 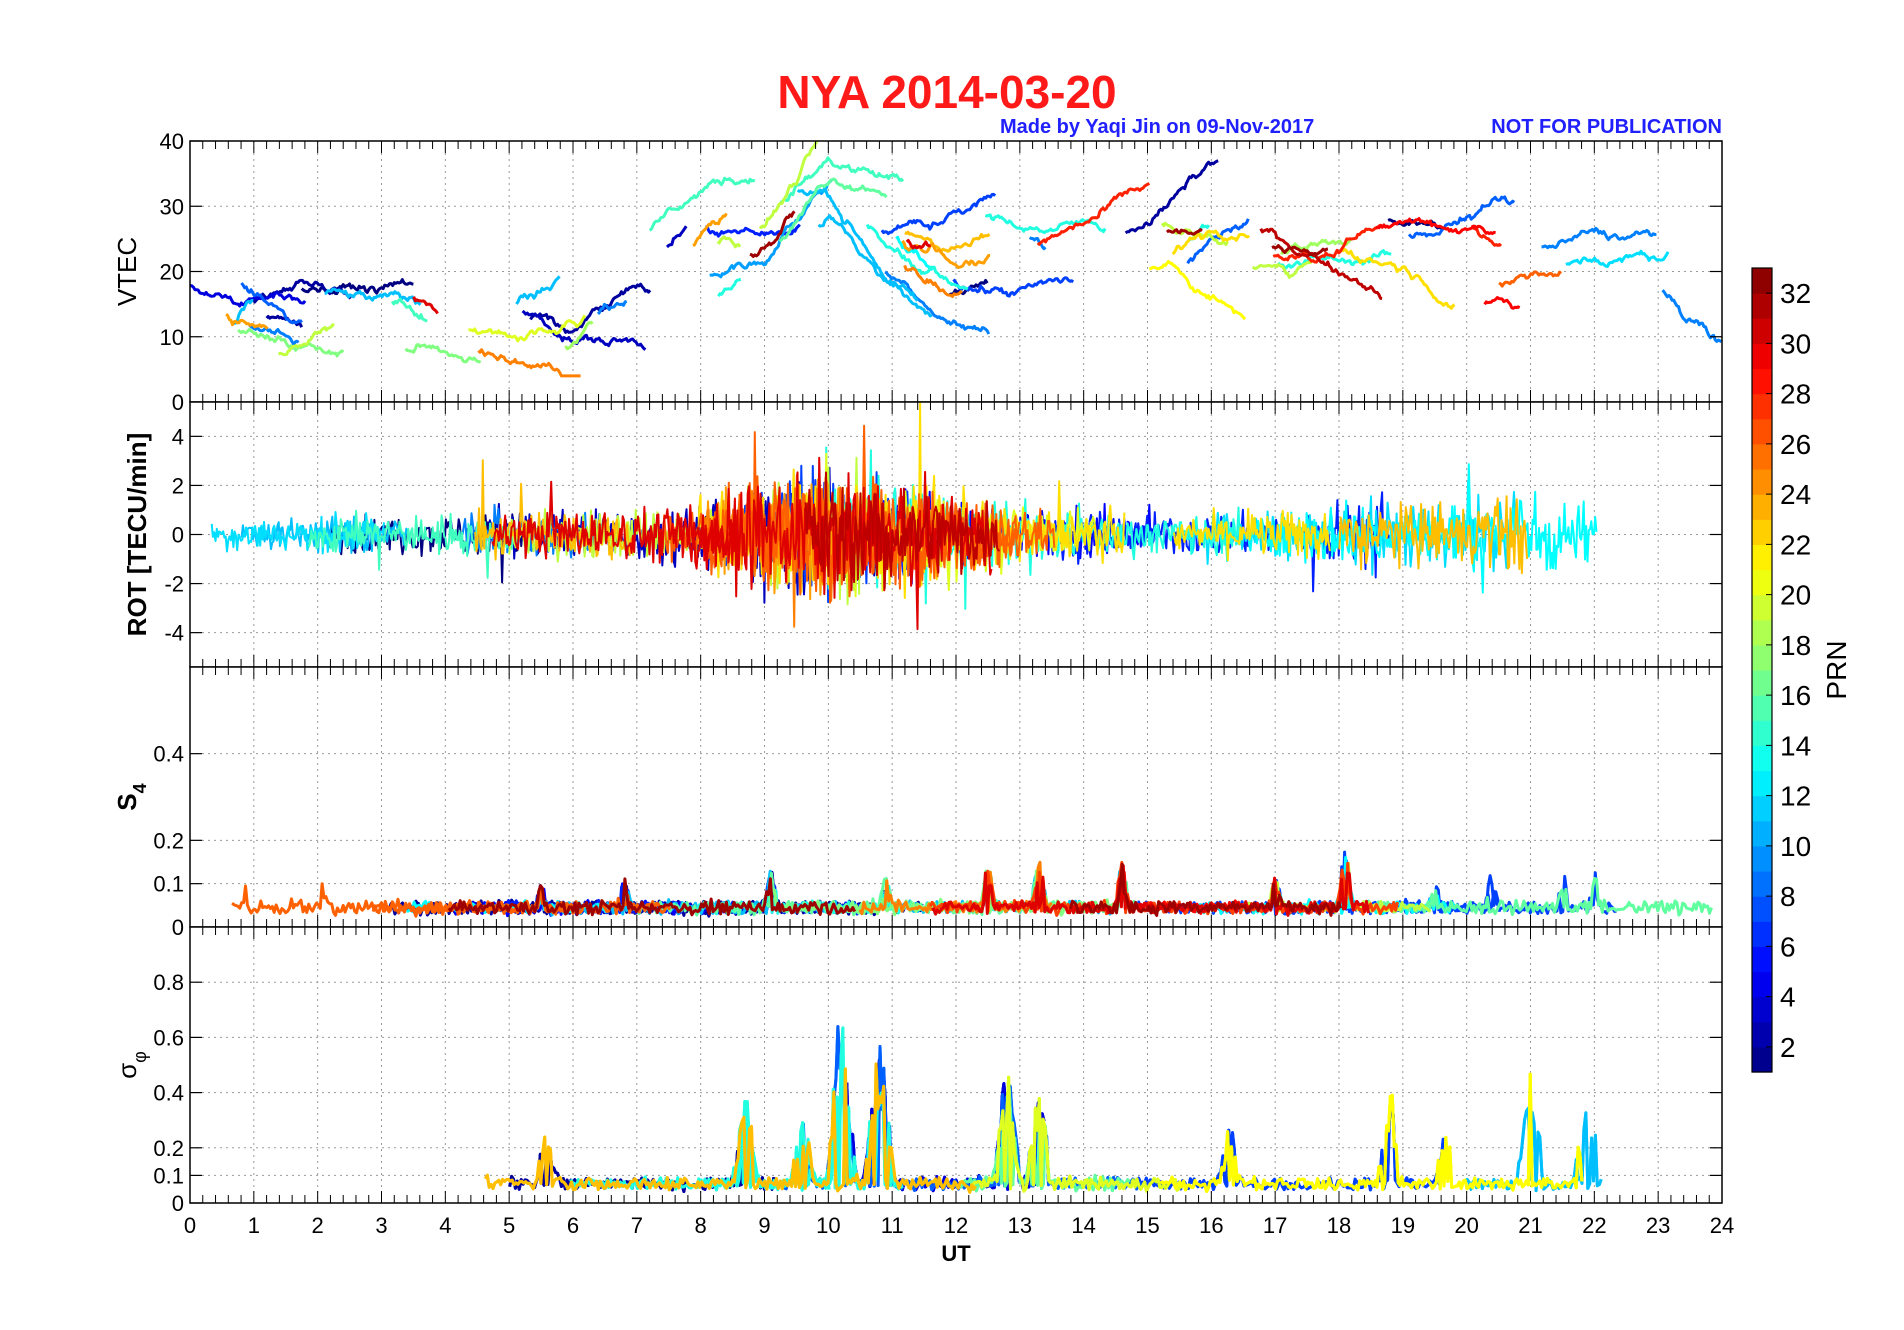 What do you see at coordinates (1795, 645) in the screenshot?
I see `colorbar-tick-label: 18` at bounding box center [1795, 645].